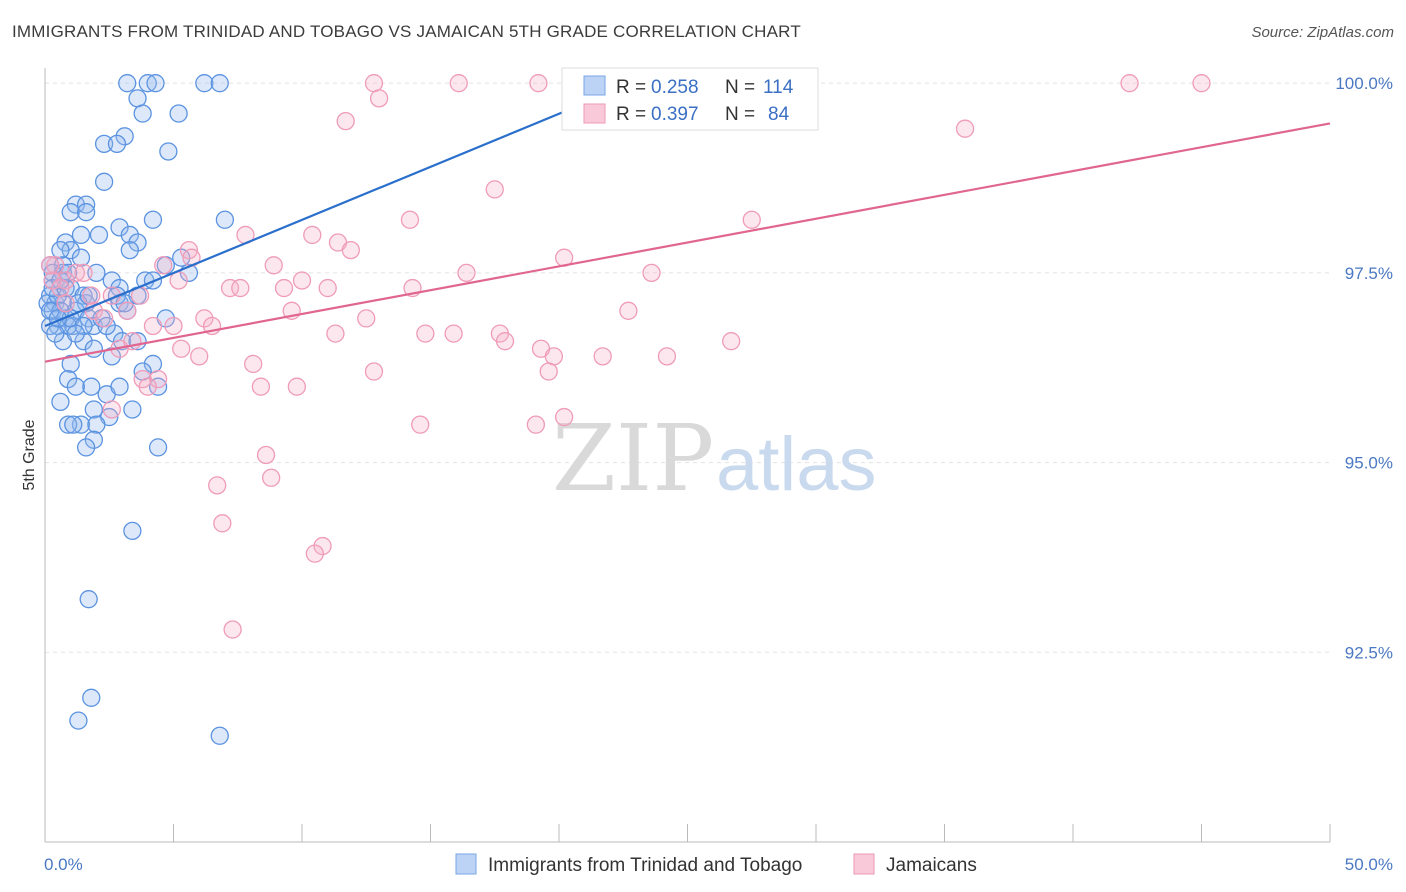  I want to click on y-tick-label: 100.0%, so click(1364, 83).